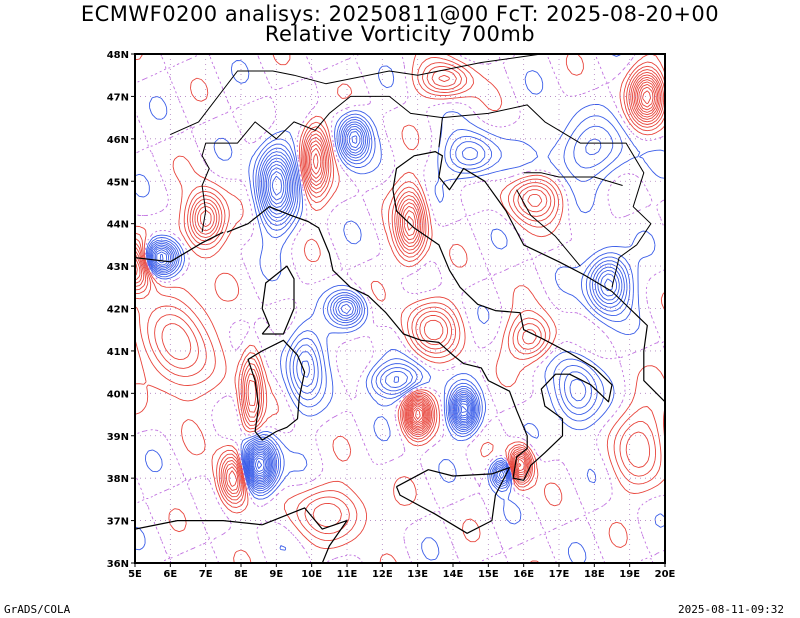 This screenshot has width=800, height=618. What do you see at coordinates (417, 574) in the screenshot?
I see `lon-tick-label: 13E` at bounding box center [417, 574].